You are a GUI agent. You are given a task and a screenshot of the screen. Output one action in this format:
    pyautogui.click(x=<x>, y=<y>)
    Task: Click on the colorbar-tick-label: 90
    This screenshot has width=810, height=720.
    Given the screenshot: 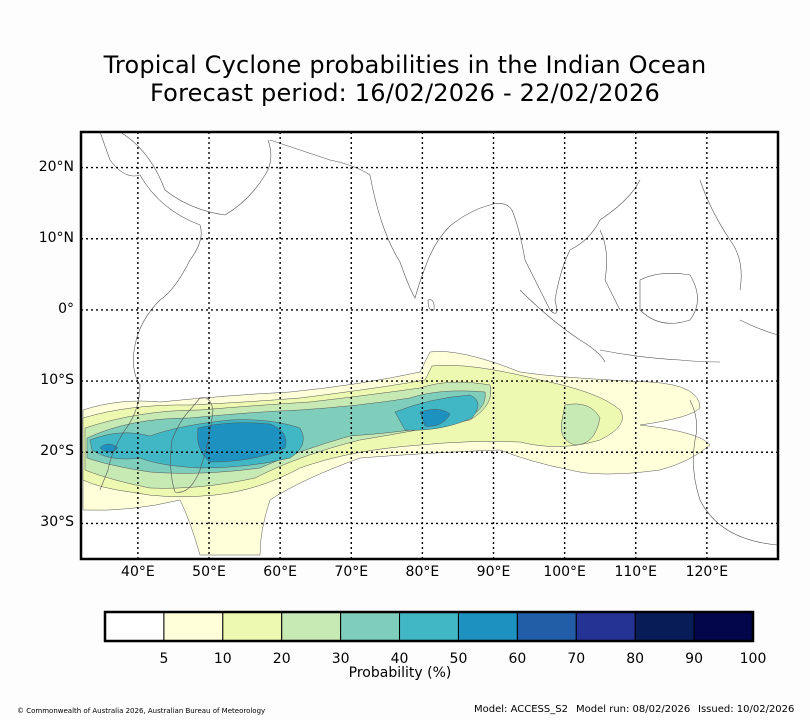 What is the action you would take?
    pyautogui.click(x=694, y=659)
    